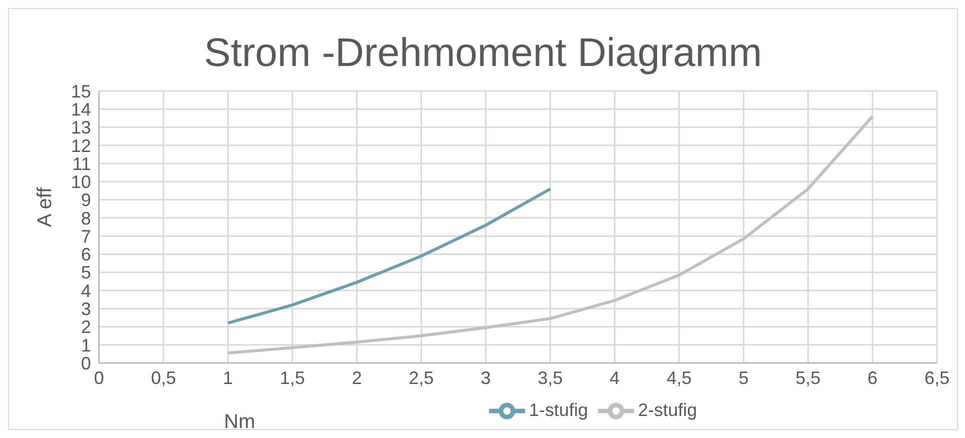 This screenshot has height=438, width=965. What do you see at coordinates (227, 378) in the screenshot?
I see `x-tick-label: 1` at bounding box center [227, 378].